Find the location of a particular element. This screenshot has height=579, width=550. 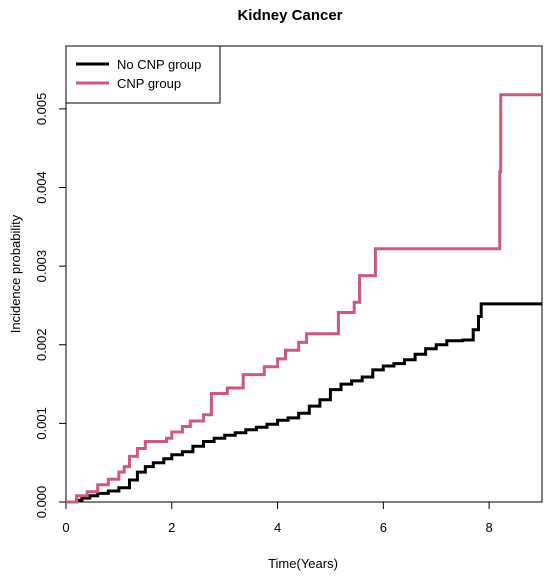

y-tick-label: 0.005 is located at coordinates (41, 109).